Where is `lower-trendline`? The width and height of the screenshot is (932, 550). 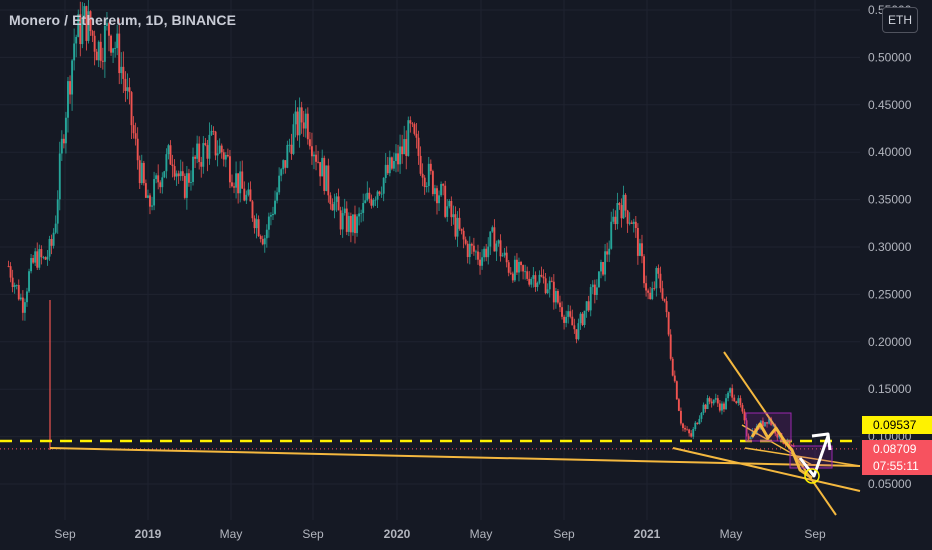 lower-trendline is located at coordinates (766, 469).